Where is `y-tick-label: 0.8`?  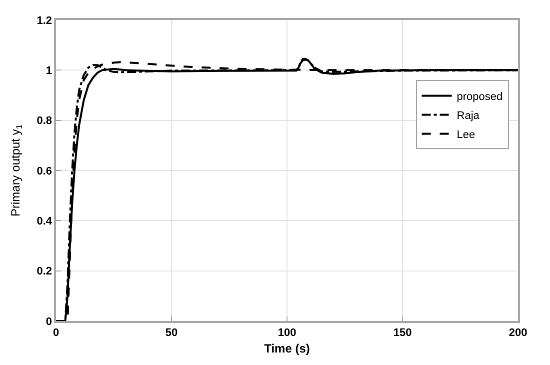
y-tick-label: 0.8 is located at coordinates (44, 121).